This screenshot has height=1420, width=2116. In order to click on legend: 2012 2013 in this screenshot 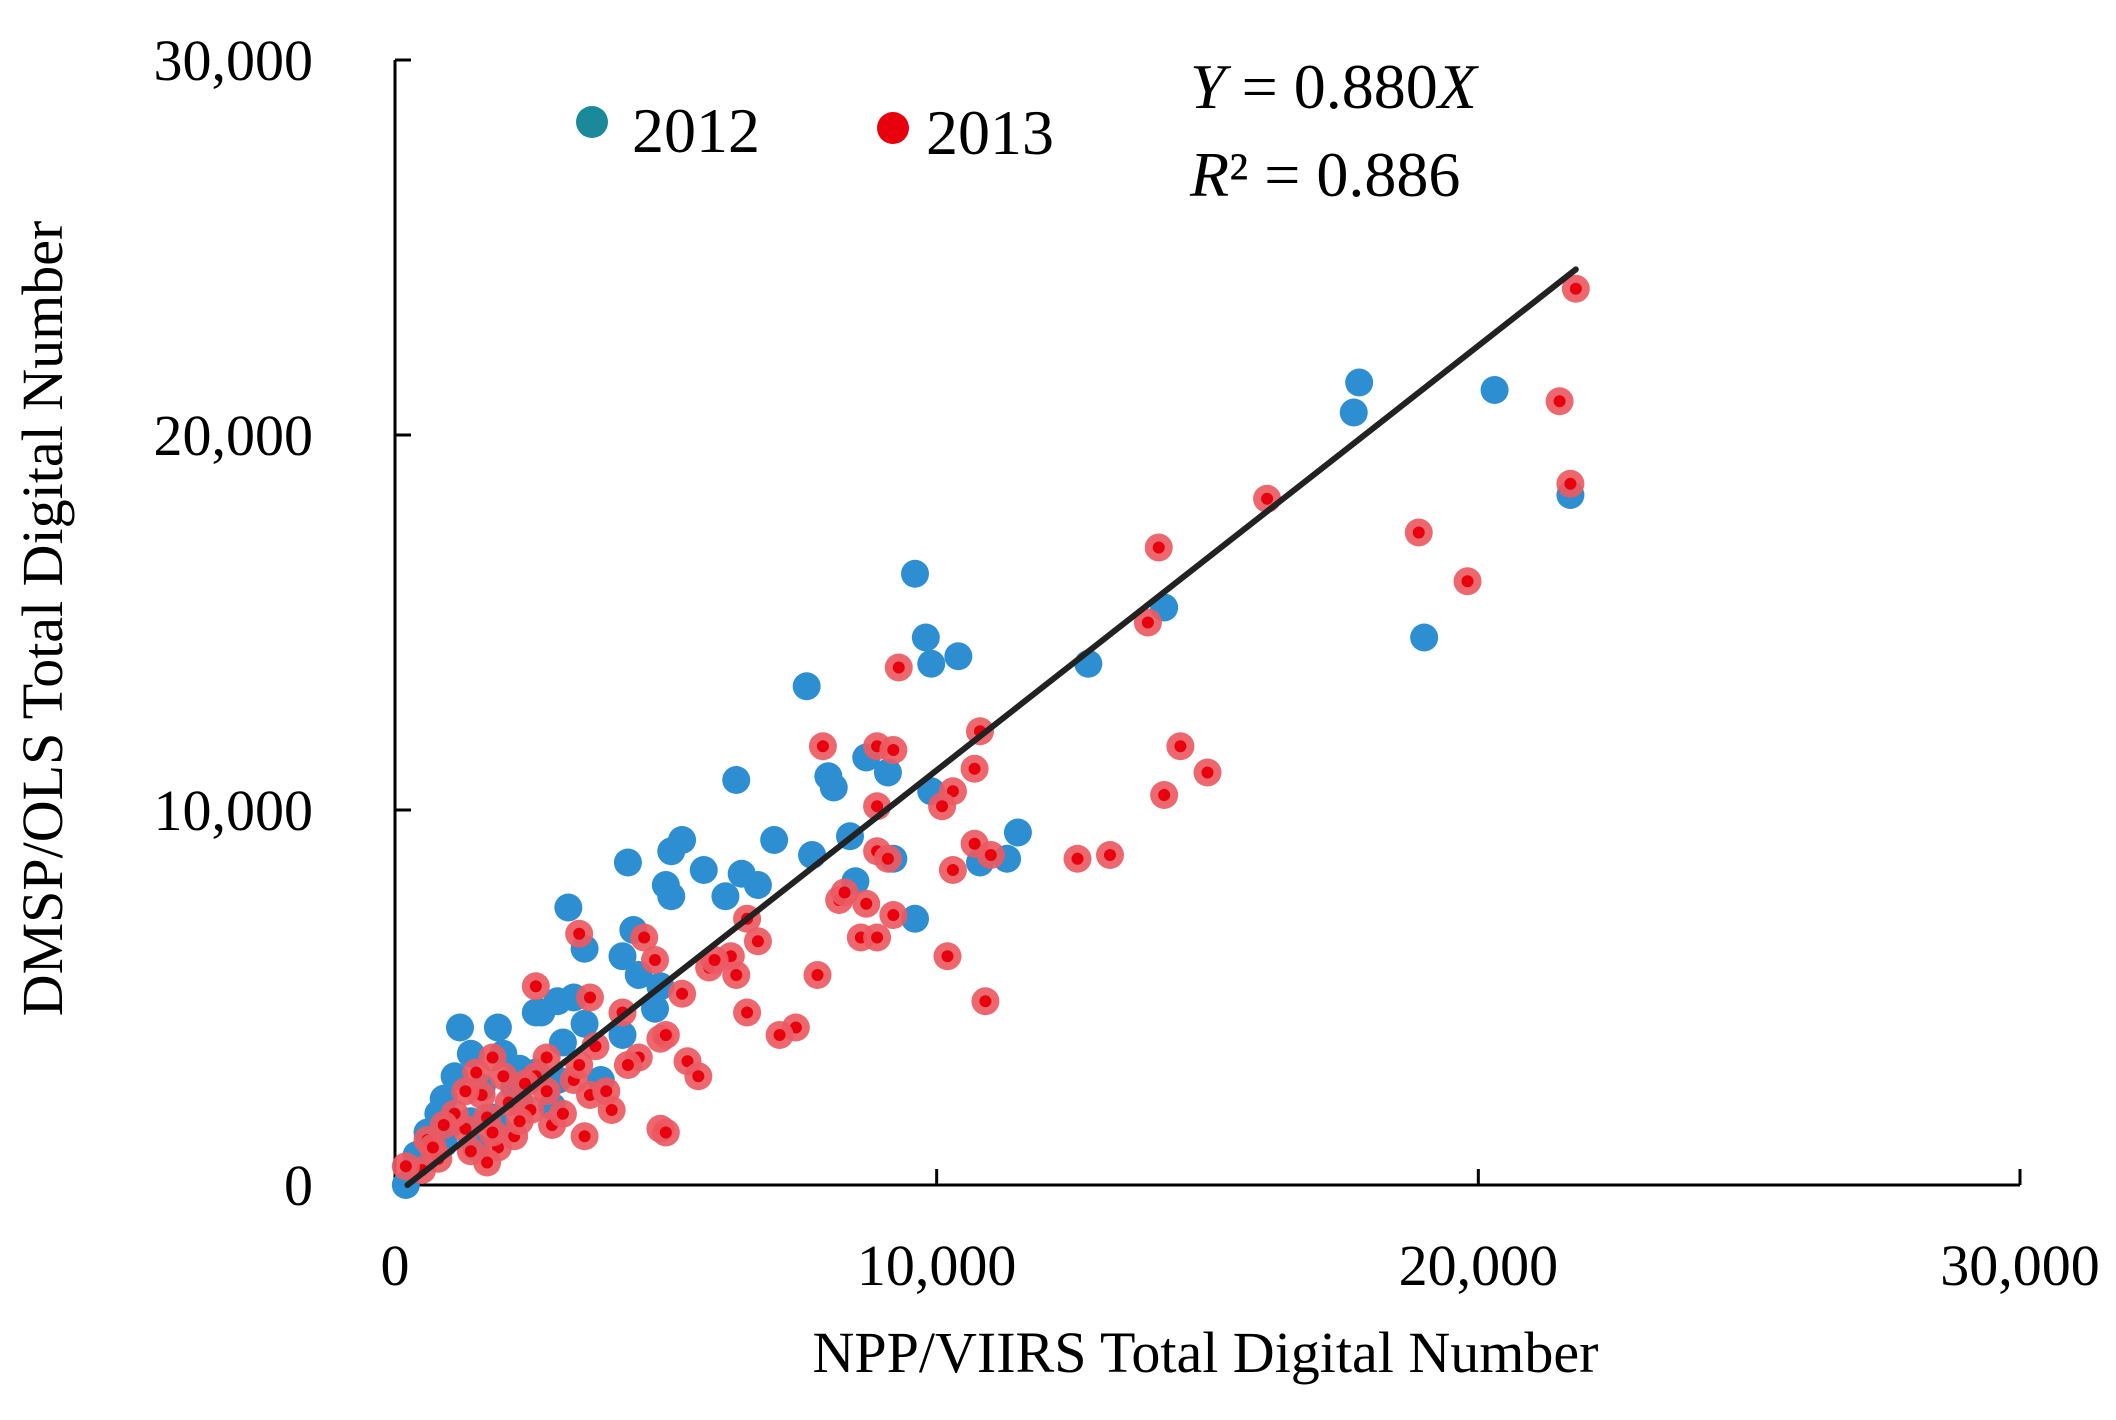, I will do `click(815, 131)`.